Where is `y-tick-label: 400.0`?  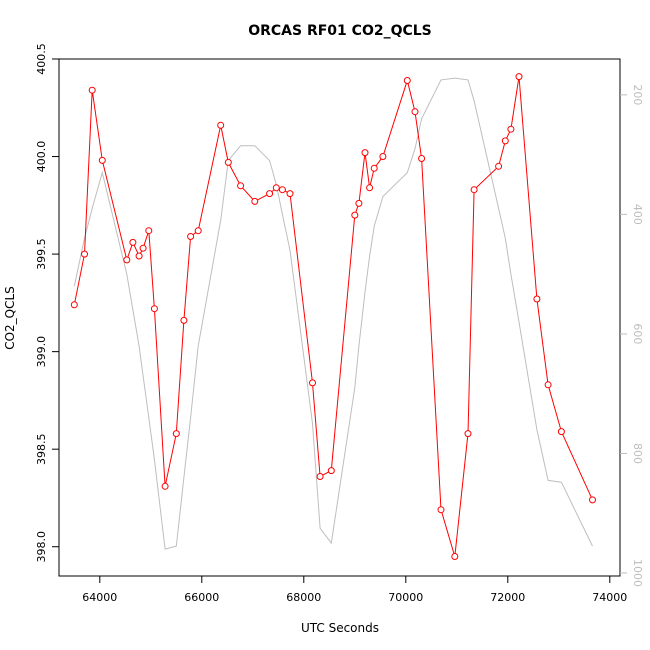
y-tick-label: 400.0 is located at coordinates (41, 157).